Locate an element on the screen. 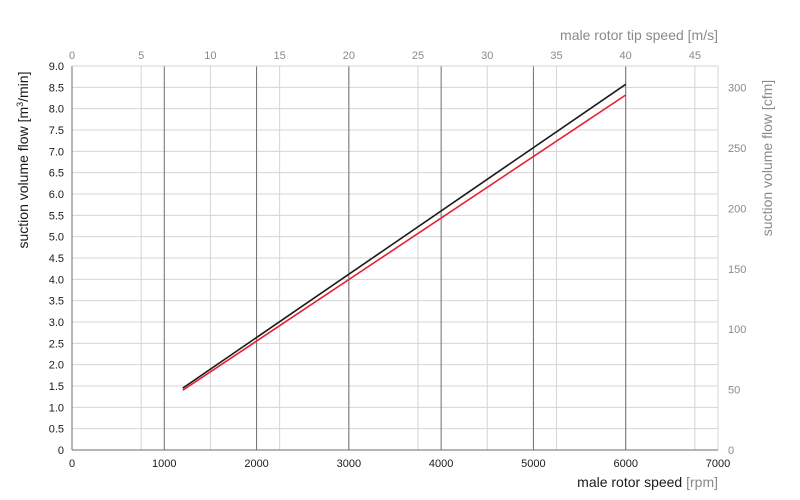  y-left-tick-label: 4.5 is located at coordinates (56, 259).